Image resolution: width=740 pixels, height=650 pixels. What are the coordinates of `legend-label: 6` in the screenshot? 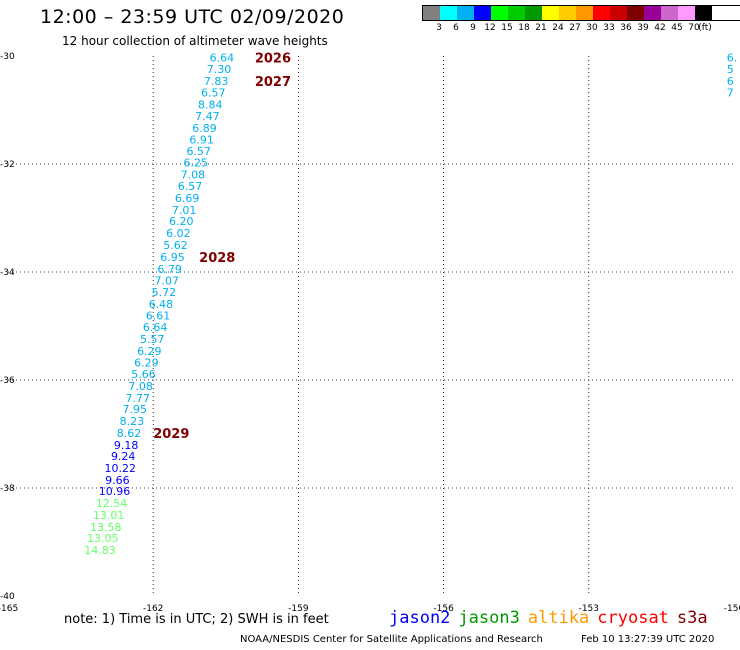 It's located at (456, 28).